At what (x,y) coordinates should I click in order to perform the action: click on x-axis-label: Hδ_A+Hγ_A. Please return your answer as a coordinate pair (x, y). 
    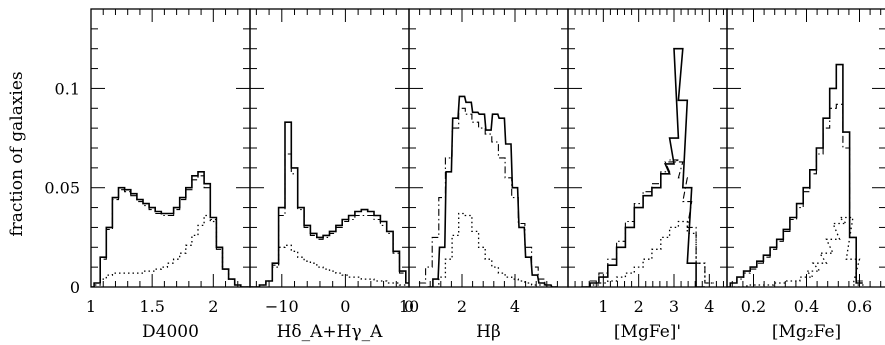
    Looking at the image, I should click on (330, 332).